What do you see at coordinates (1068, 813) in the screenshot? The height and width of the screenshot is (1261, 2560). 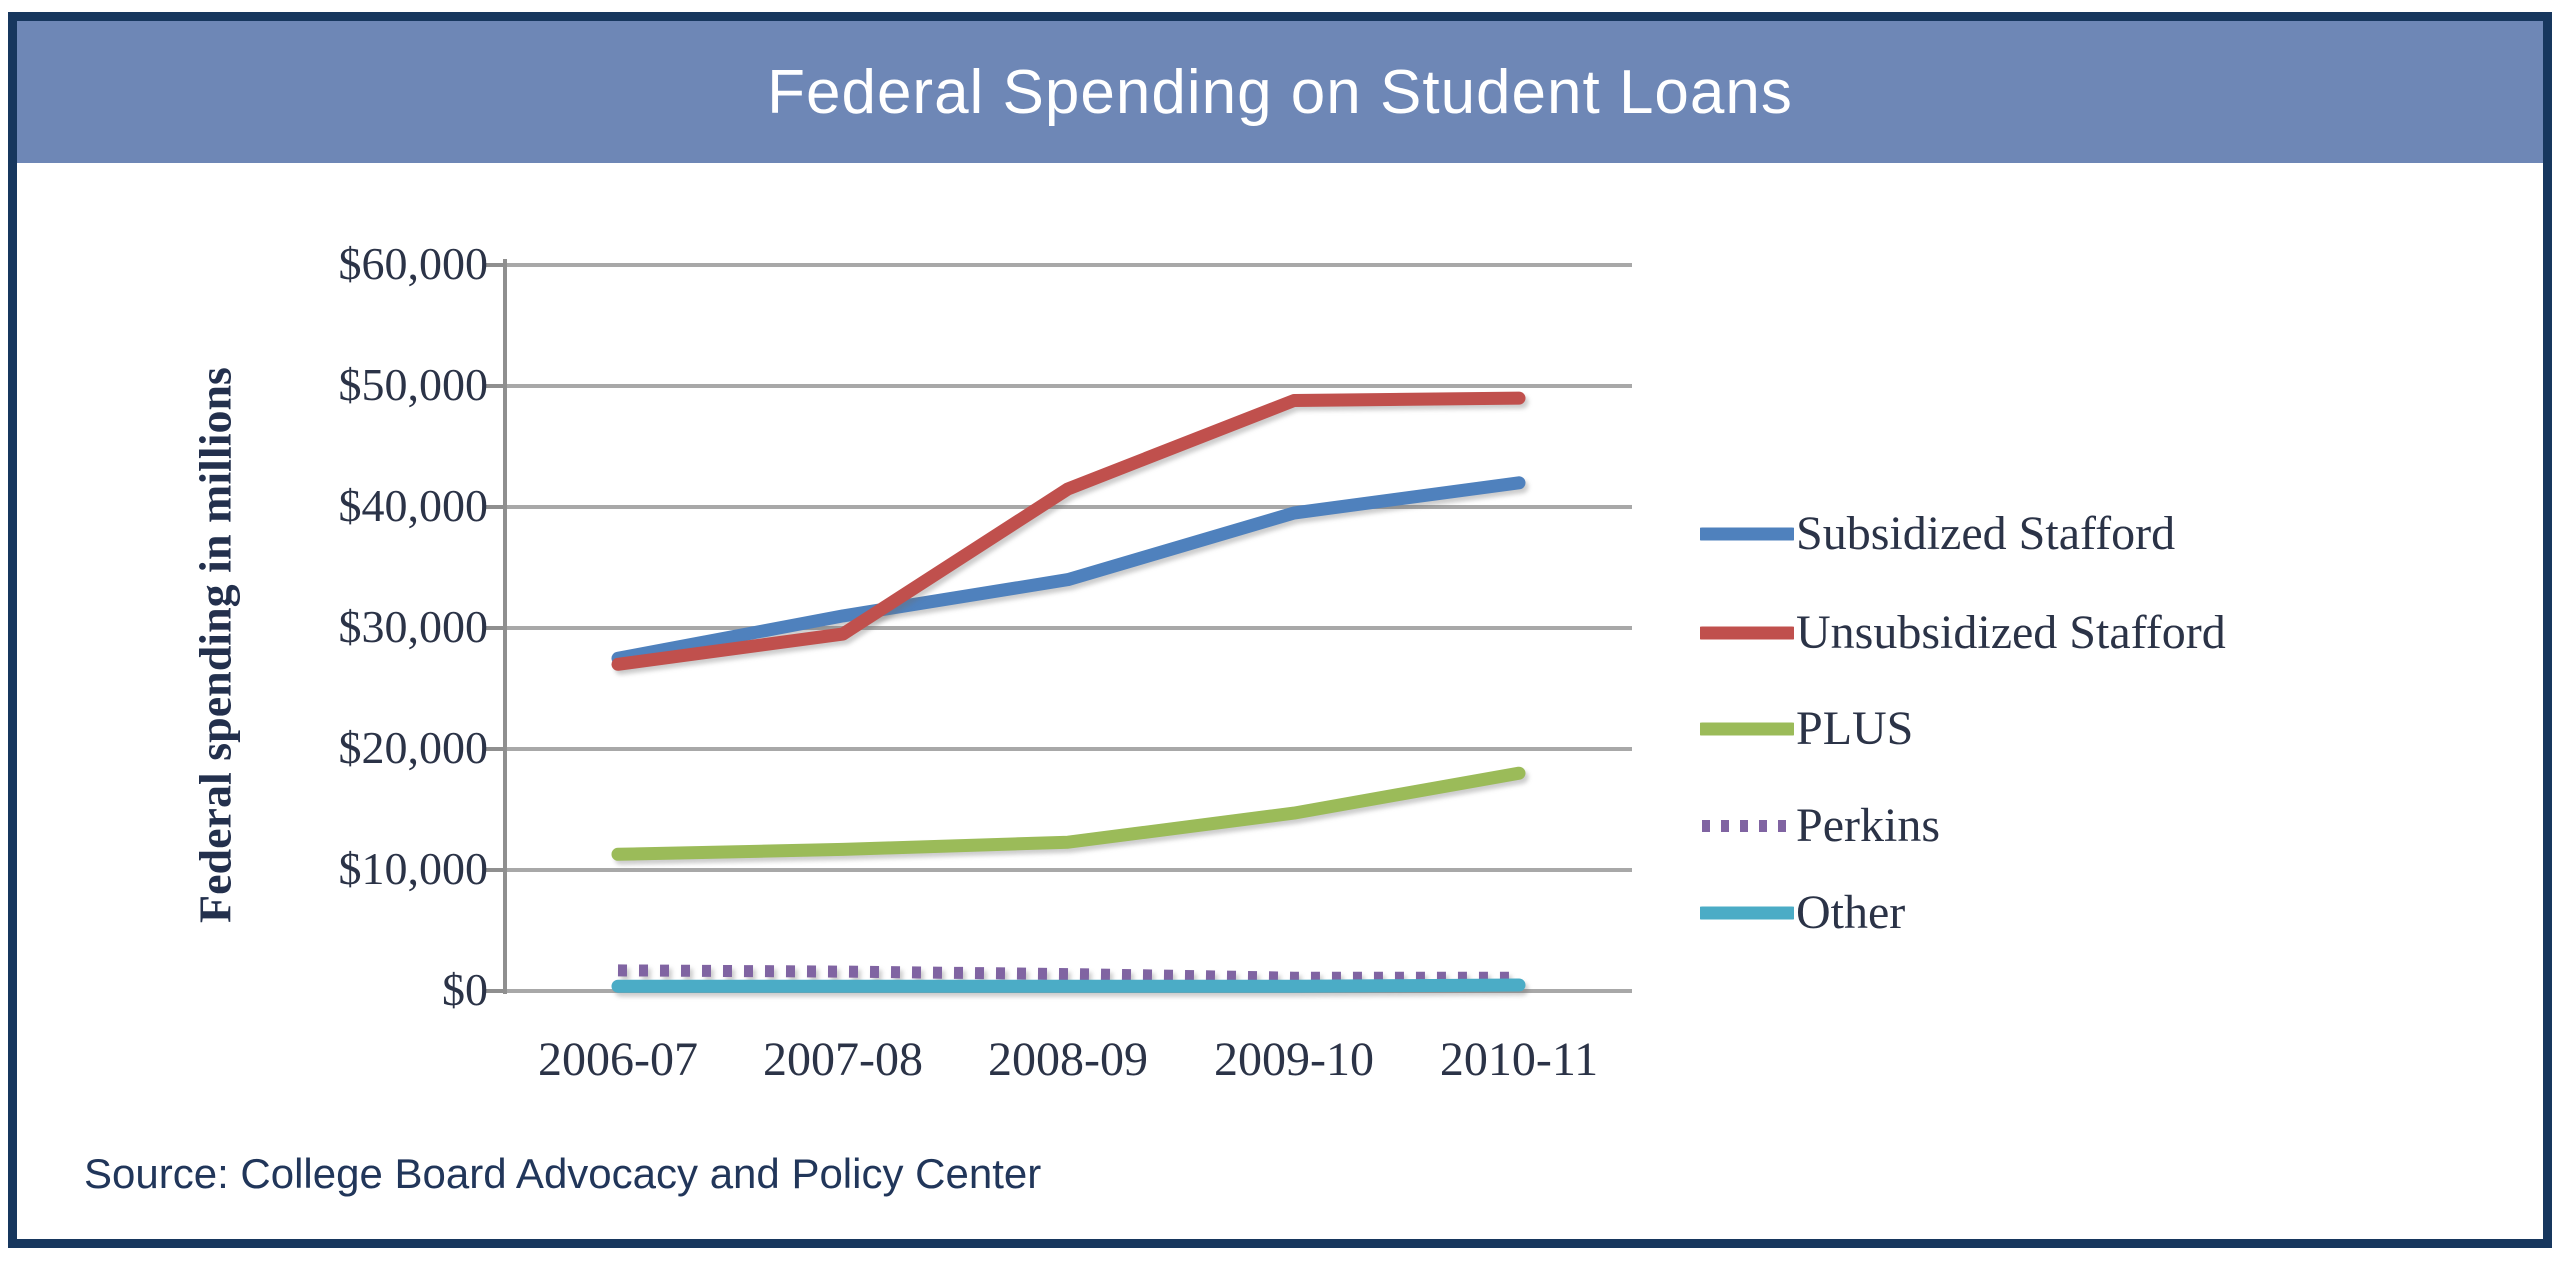 I see `series-line-plus` at bounding box center [1068, 813].